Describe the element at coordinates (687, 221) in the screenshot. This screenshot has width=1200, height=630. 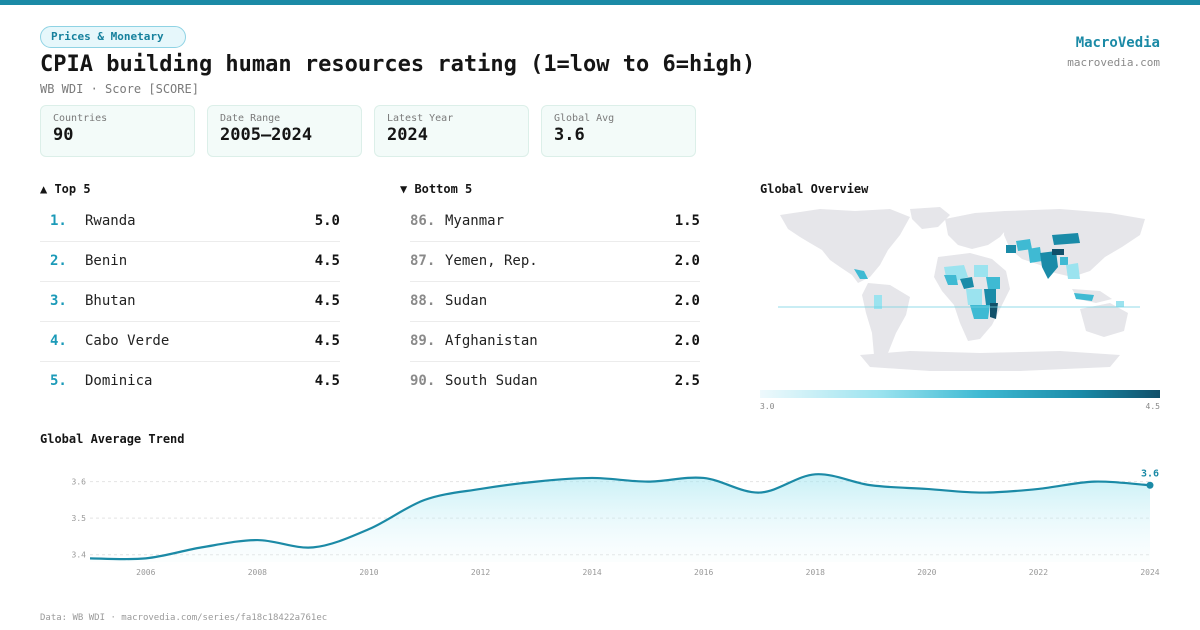
I see `score: 1.5` at that location.